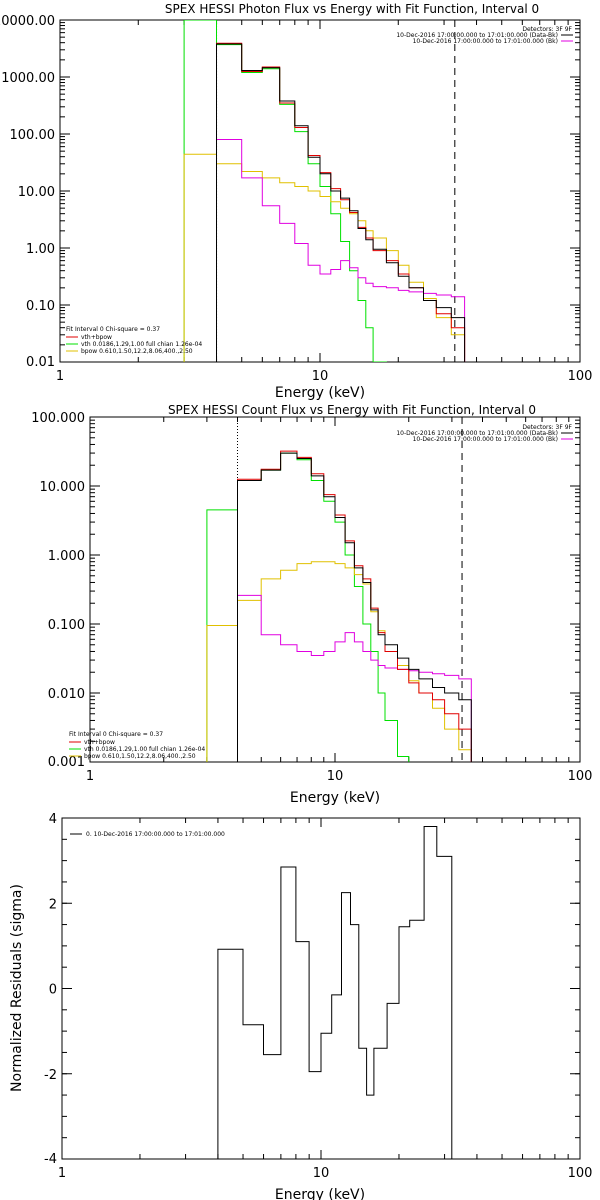 The image size is (600, 1200). I want to click on y-tick-label: 100.00, so click(33, 135).